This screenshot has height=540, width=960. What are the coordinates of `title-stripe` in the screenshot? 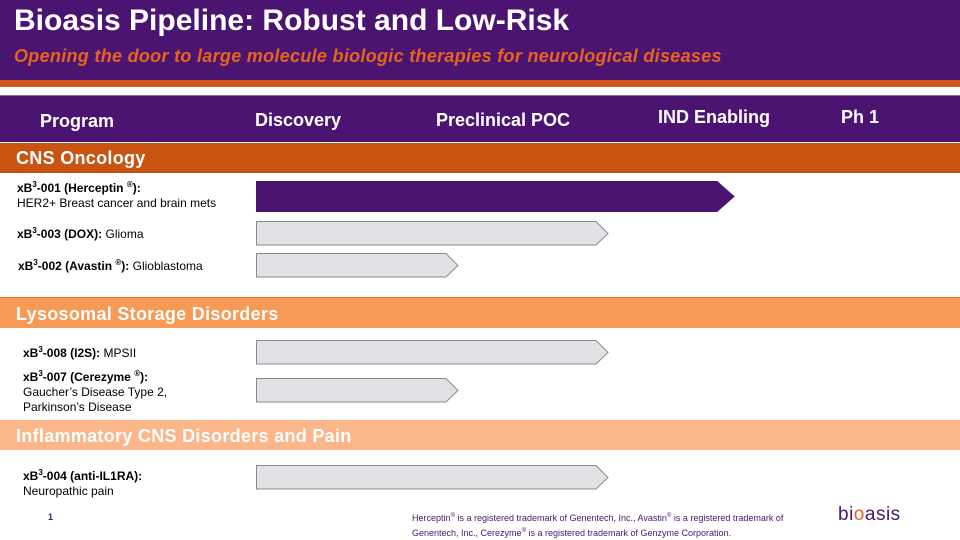 It's located at (480, 83).